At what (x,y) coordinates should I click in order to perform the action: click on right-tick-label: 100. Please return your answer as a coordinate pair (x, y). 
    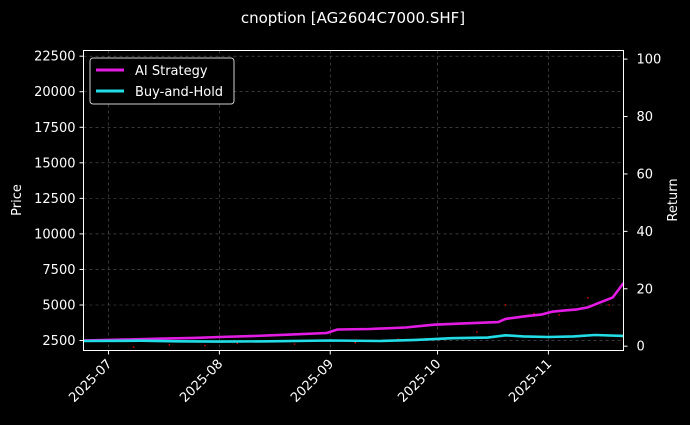
    Looking at the image, I should click on (649, 60).